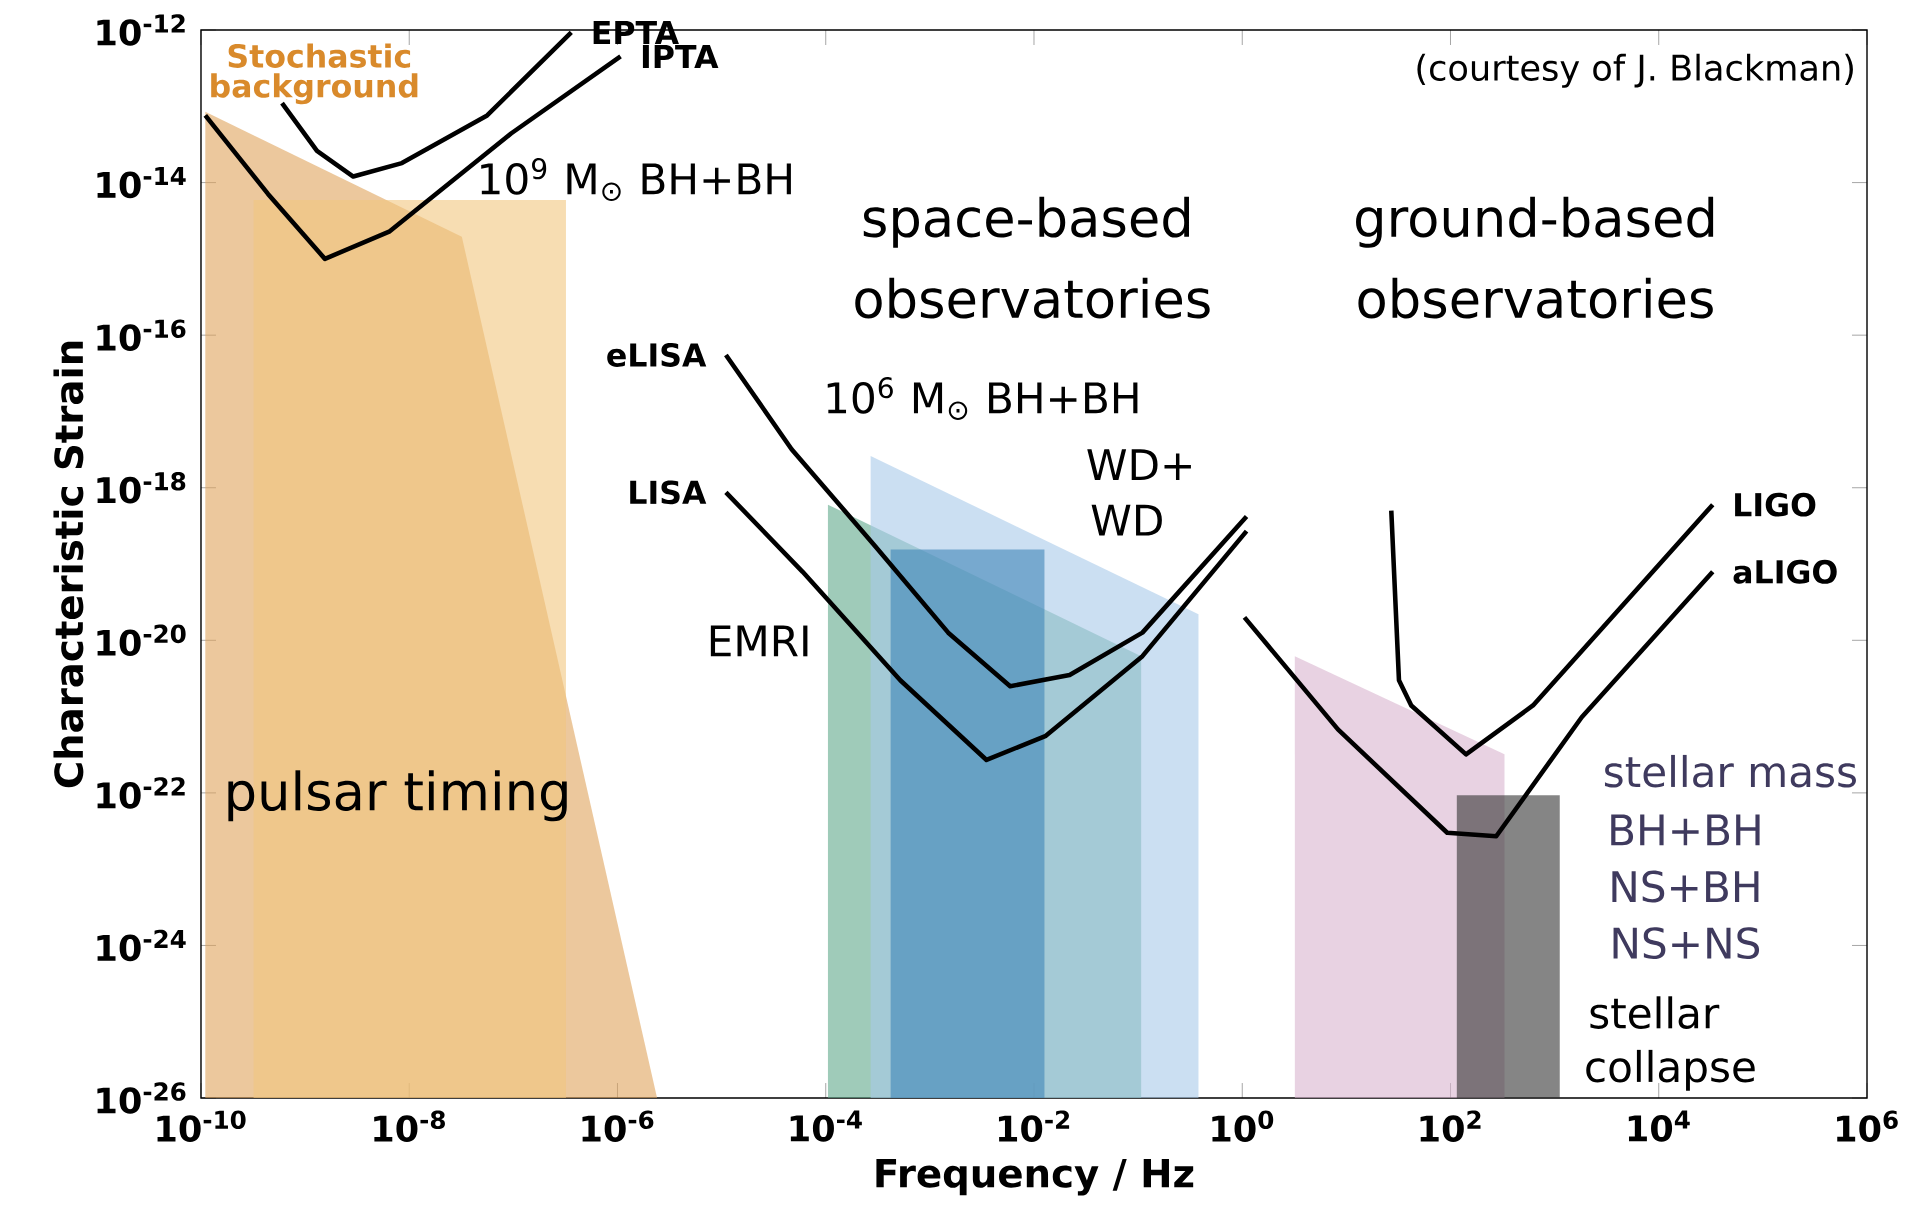 The height and width of the screenshot is (1211, 1907). Describe the element at coordinates (1035, 1177) in the screenshot. I see `x-axis-title: Frequency / Hz` at that location.